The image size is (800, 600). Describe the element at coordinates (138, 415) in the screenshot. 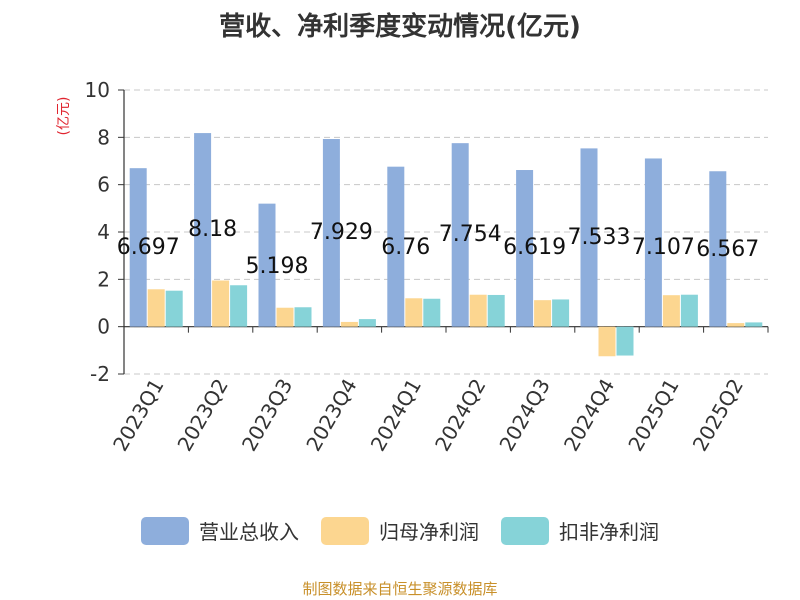

I see `x-tick-label: 2023Q1` at that location.